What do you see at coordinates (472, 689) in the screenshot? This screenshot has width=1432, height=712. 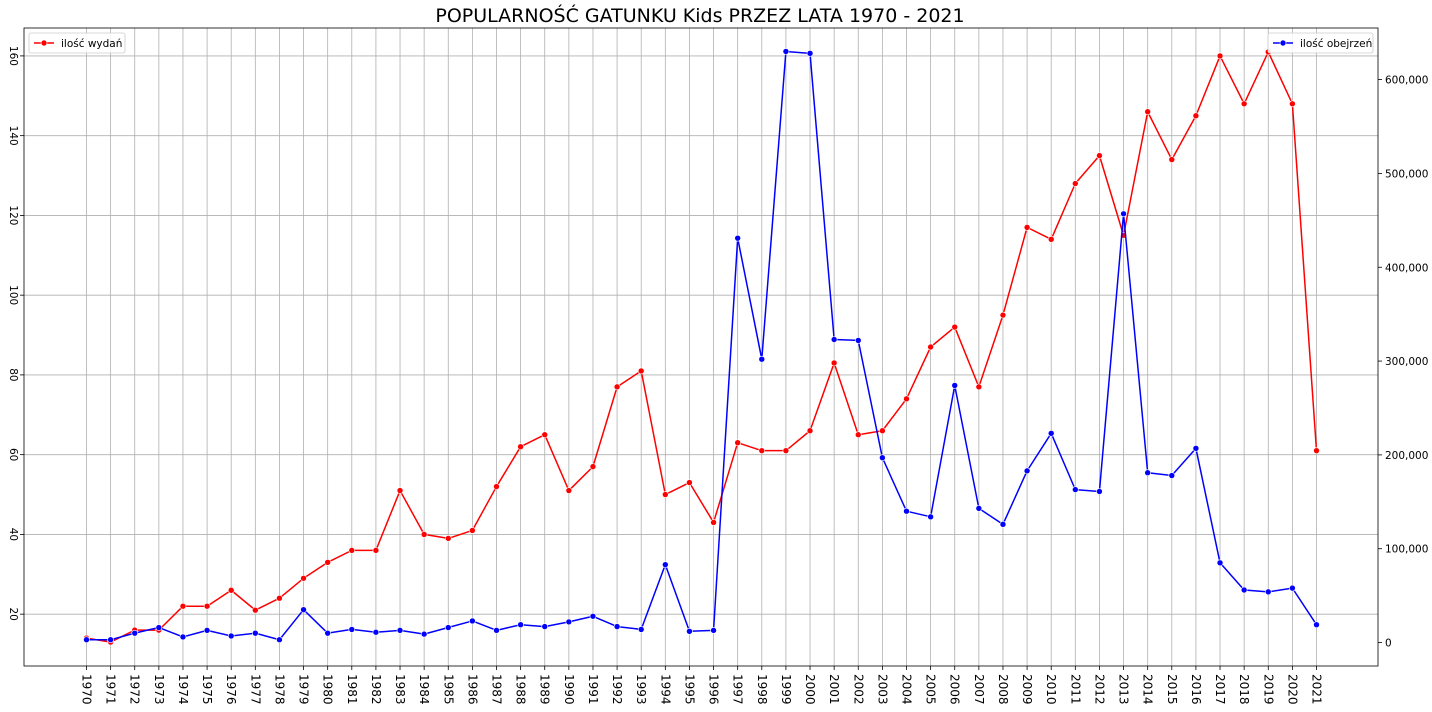 I see `x-tick-label: 1986` at bounding box center [472, 689].